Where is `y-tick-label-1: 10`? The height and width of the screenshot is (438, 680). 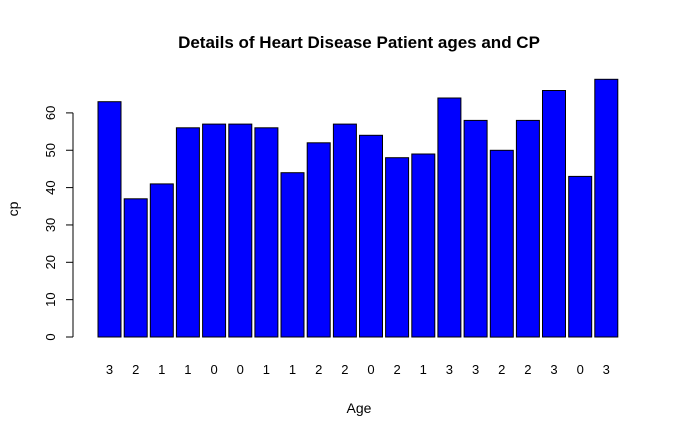
y-tick-label-1: 10 is located at coordinates (50, 299).